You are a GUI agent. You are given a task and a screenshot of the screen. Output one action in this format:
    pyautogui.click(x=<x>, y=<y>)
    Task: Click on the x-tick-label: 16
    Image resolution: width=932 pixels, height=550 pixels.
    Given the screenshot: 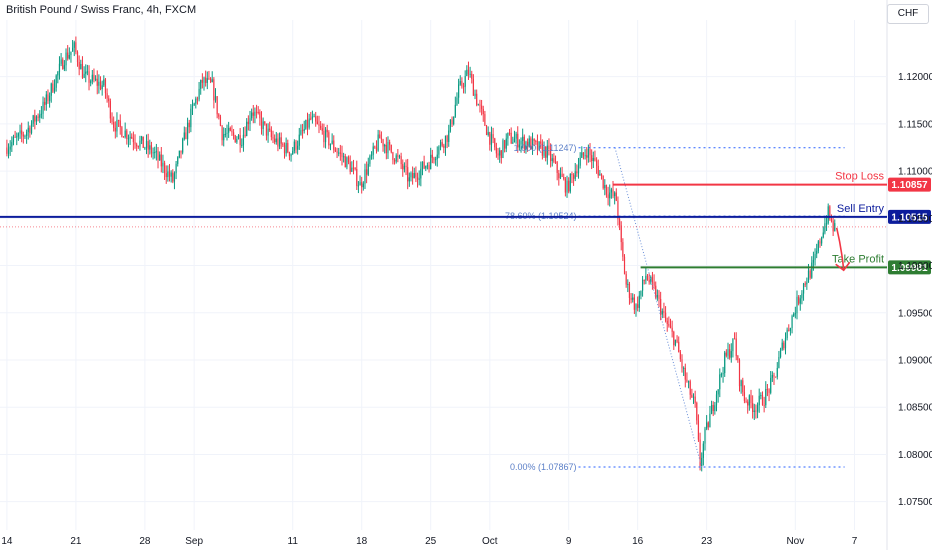 What is the action you would take?
    pyautogui.click(x=638, y=541)
    